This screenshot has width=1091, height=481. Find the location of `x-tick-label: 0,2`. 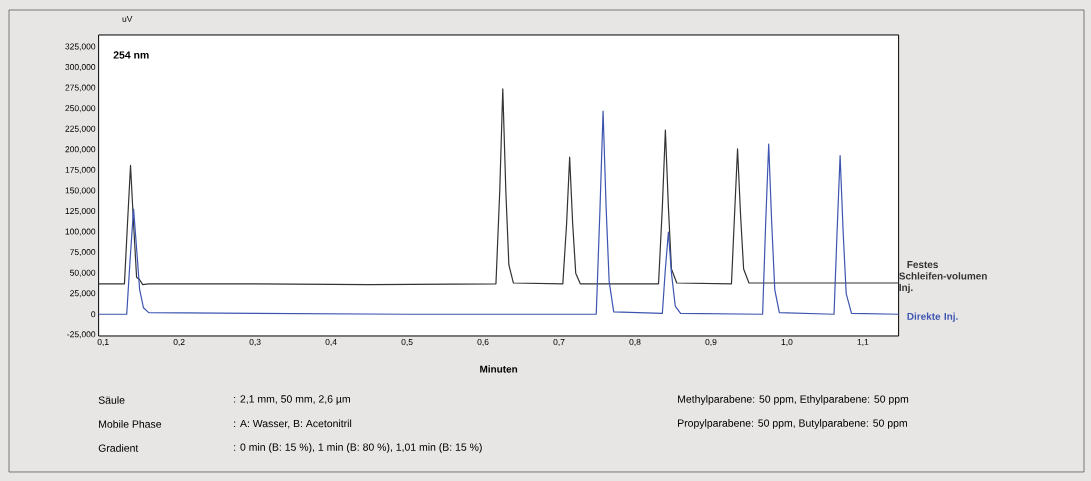

x-tick-label: 0,2 is located at coordinates (179, 342).